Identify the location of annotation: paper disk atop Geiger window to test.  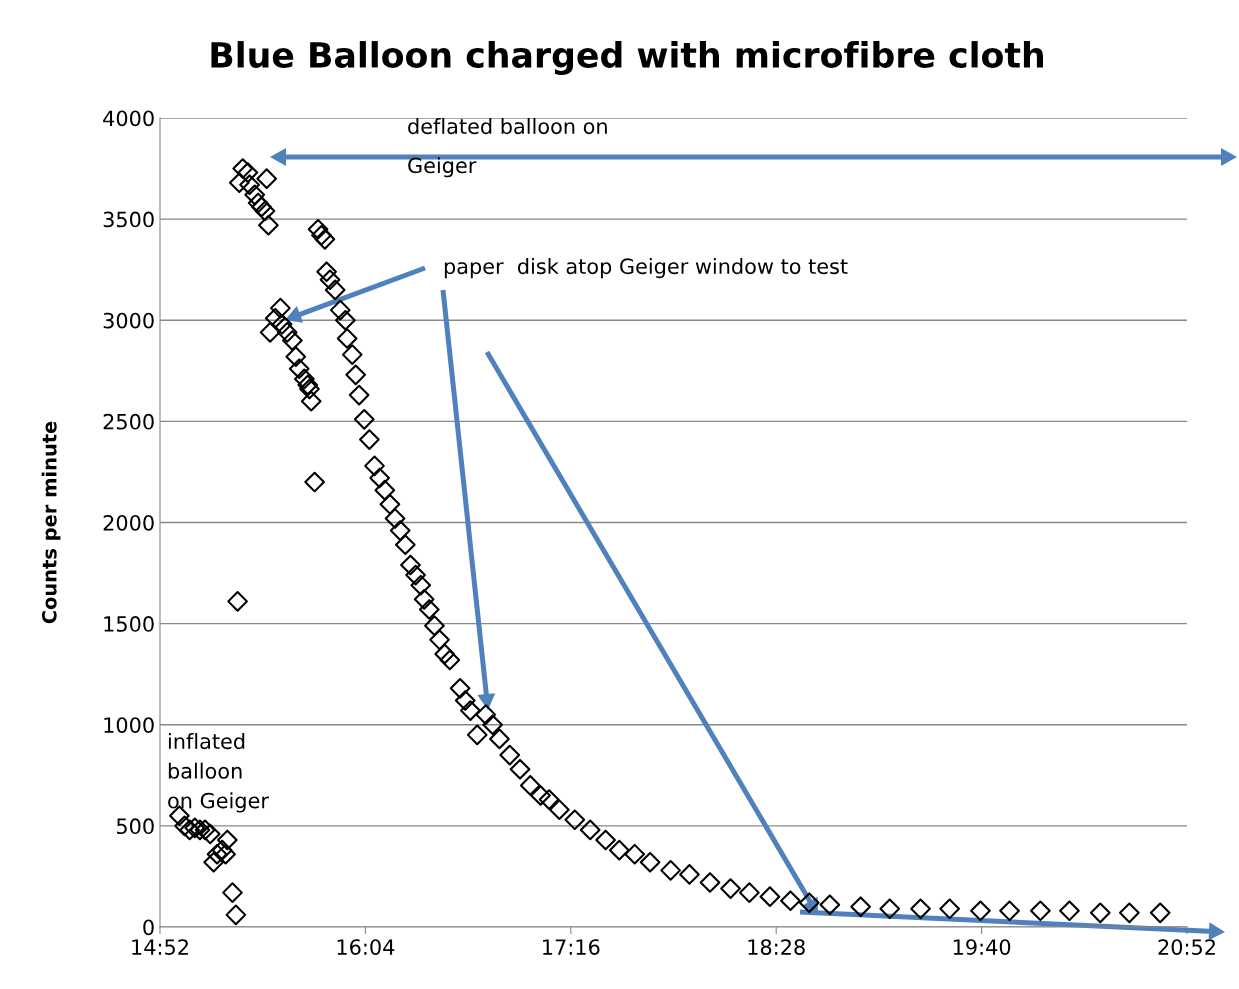
(646, 268).